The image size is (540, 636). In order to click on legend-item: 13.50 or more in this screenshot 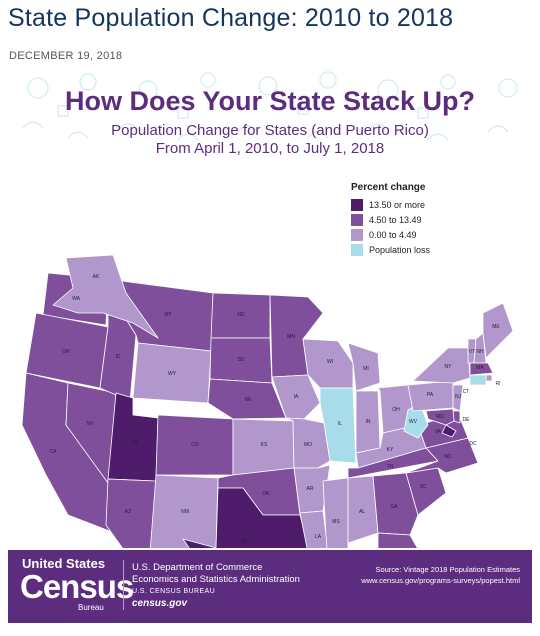, I will do `click(390, 204)`.